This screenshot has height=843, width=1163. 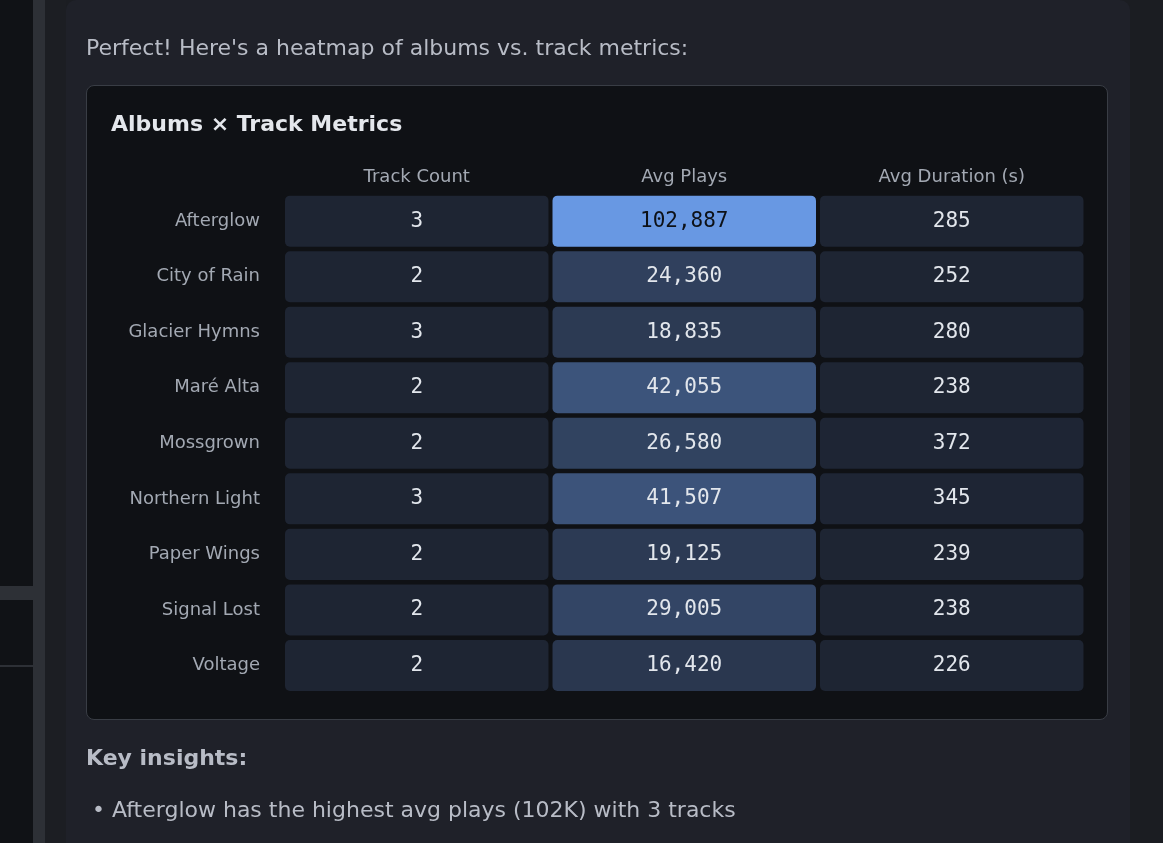 I want to click on y-tick-label: Paper Wings, so click(x=204, y=553).